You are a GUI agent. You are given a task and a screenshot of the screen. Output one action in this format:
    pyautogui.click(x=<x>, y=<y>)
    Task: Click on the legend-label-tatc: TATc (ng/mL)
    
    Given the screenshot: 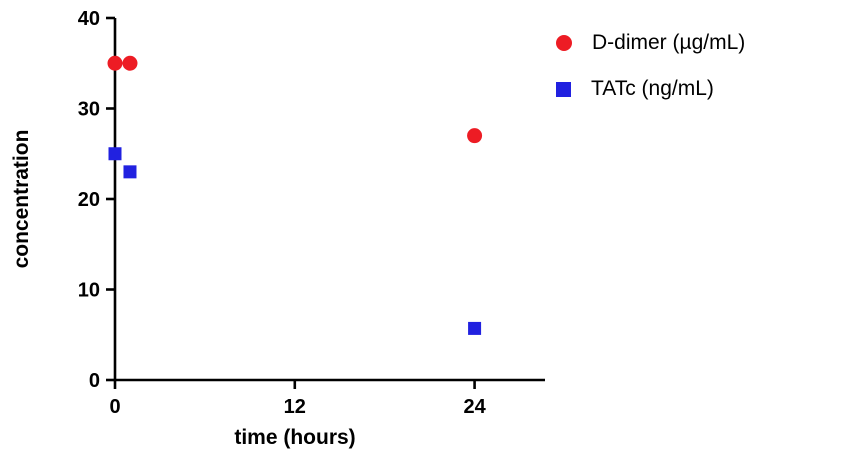 What is the action you would take?
    pyautogui.click(x=652, y=88)
    